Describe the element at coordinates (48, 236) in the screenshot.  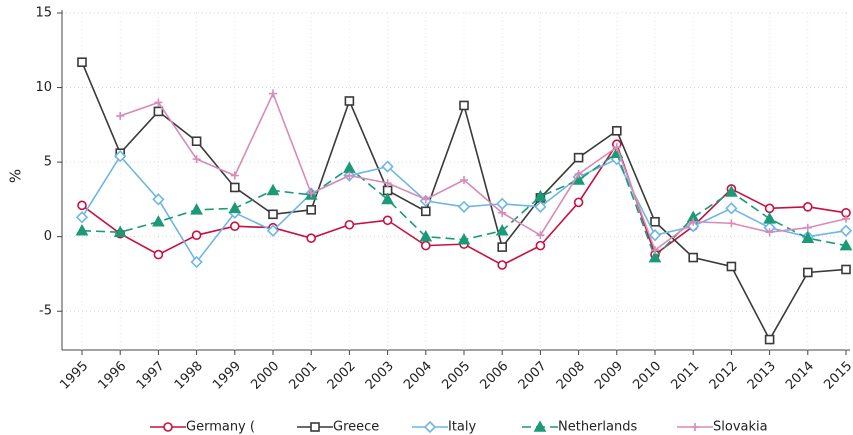
I see `y-tick-label: 0` at that location.